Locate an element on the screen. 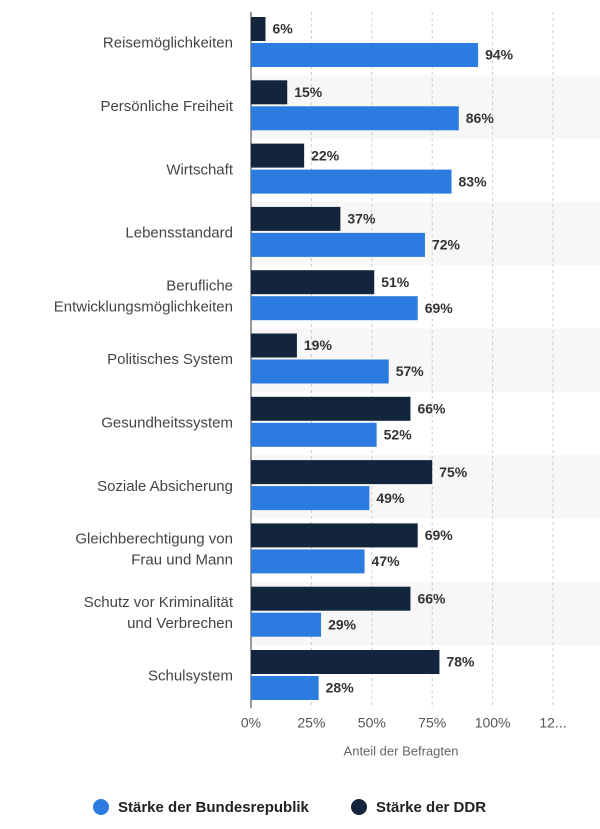  value-label: 72% is located at coordinates (446, 245).